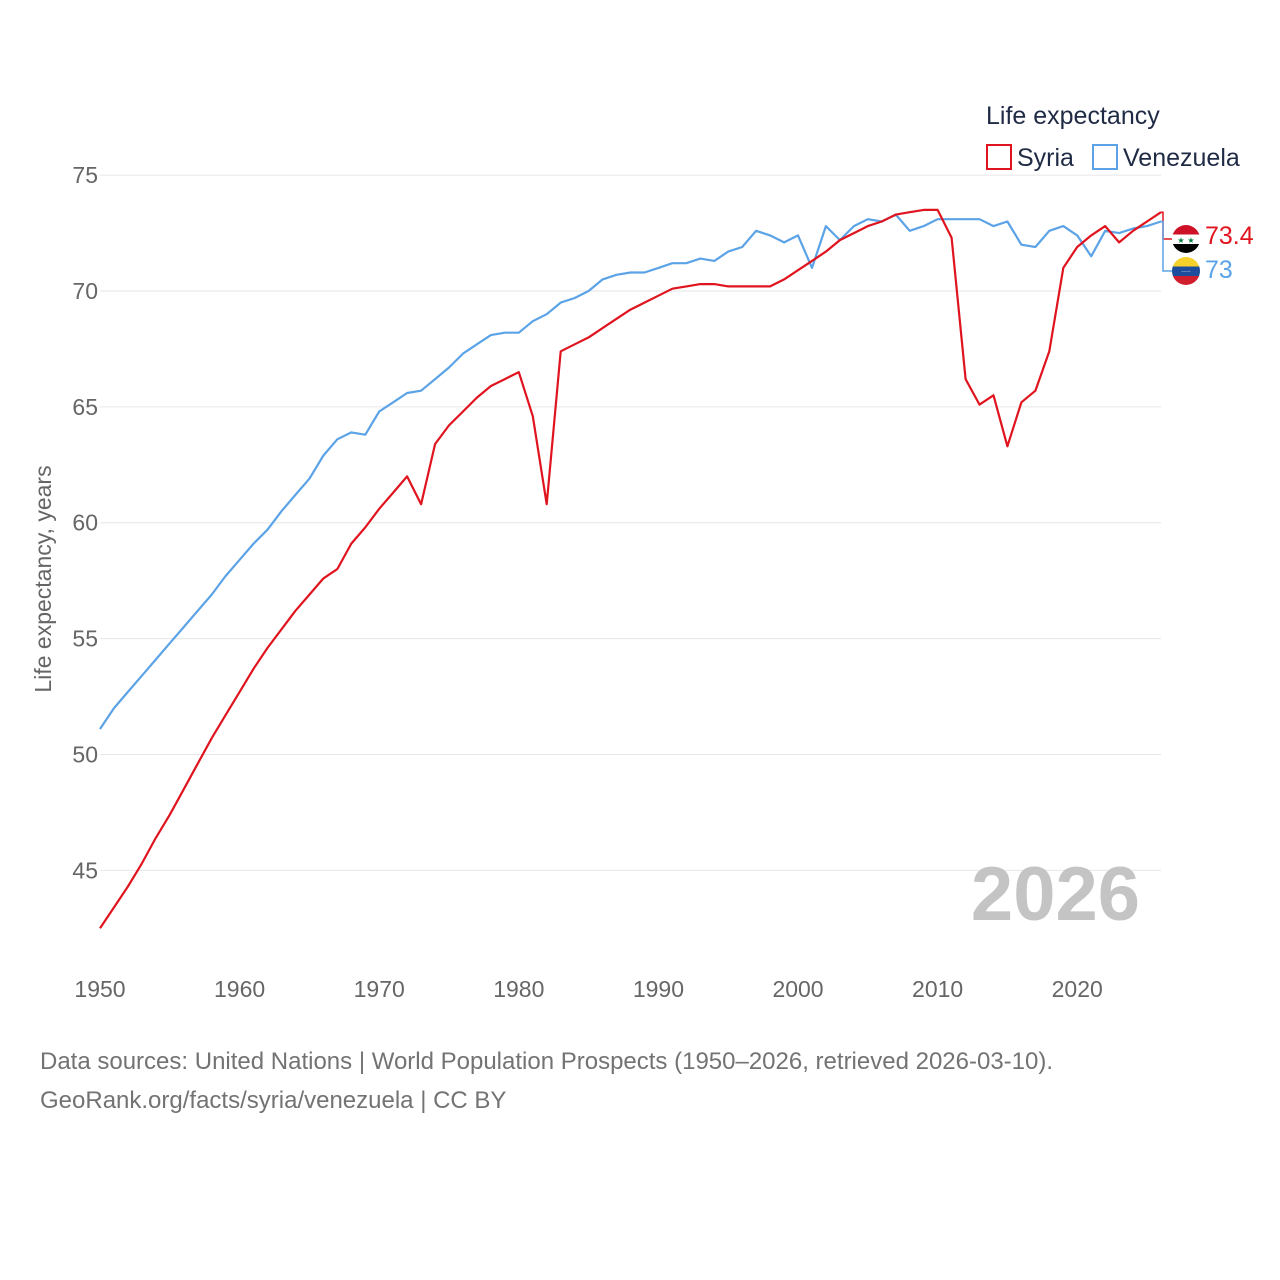 The height and width of the screenshot is (1280, 1280). What do you see at coordinates (85, 407) in the screenshot?
I see `y-tick-label: 65` at bounding box center [85, 407].